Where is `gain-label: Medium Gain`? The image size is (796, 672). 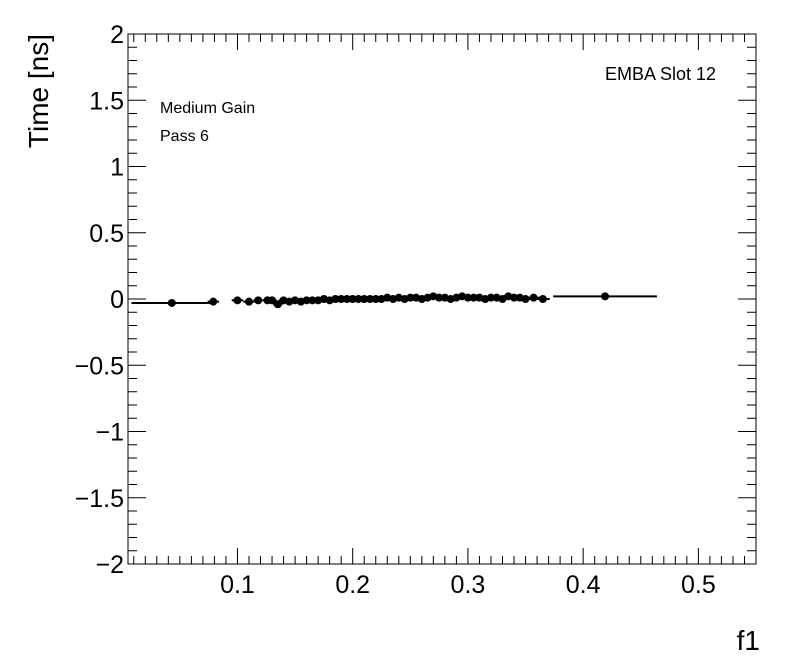
gain-label: Medium Gain is located at coordinates (207, 108).